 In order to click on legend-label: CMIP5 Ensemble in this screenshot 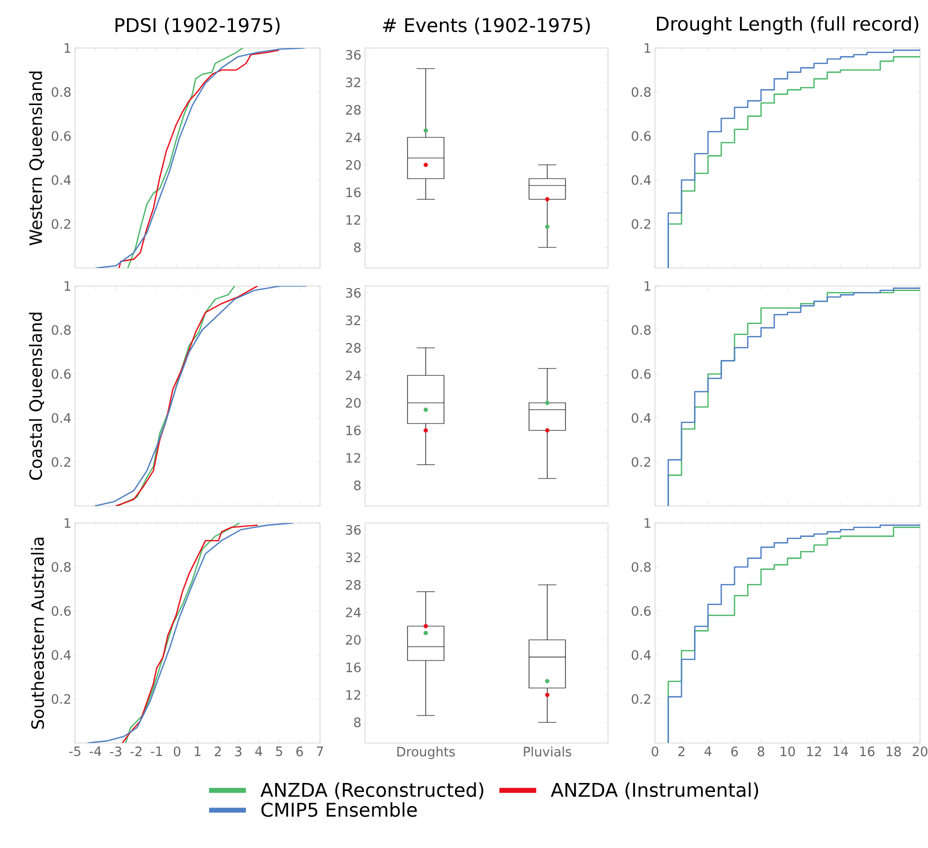, I will do `click(339, 809)`.